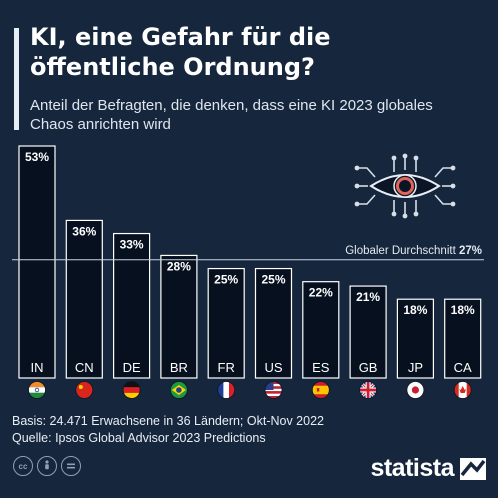  What do you see at coordinates (321, 330) in the screenshot?
I see `bar-es` at bounding box center [321, 330].